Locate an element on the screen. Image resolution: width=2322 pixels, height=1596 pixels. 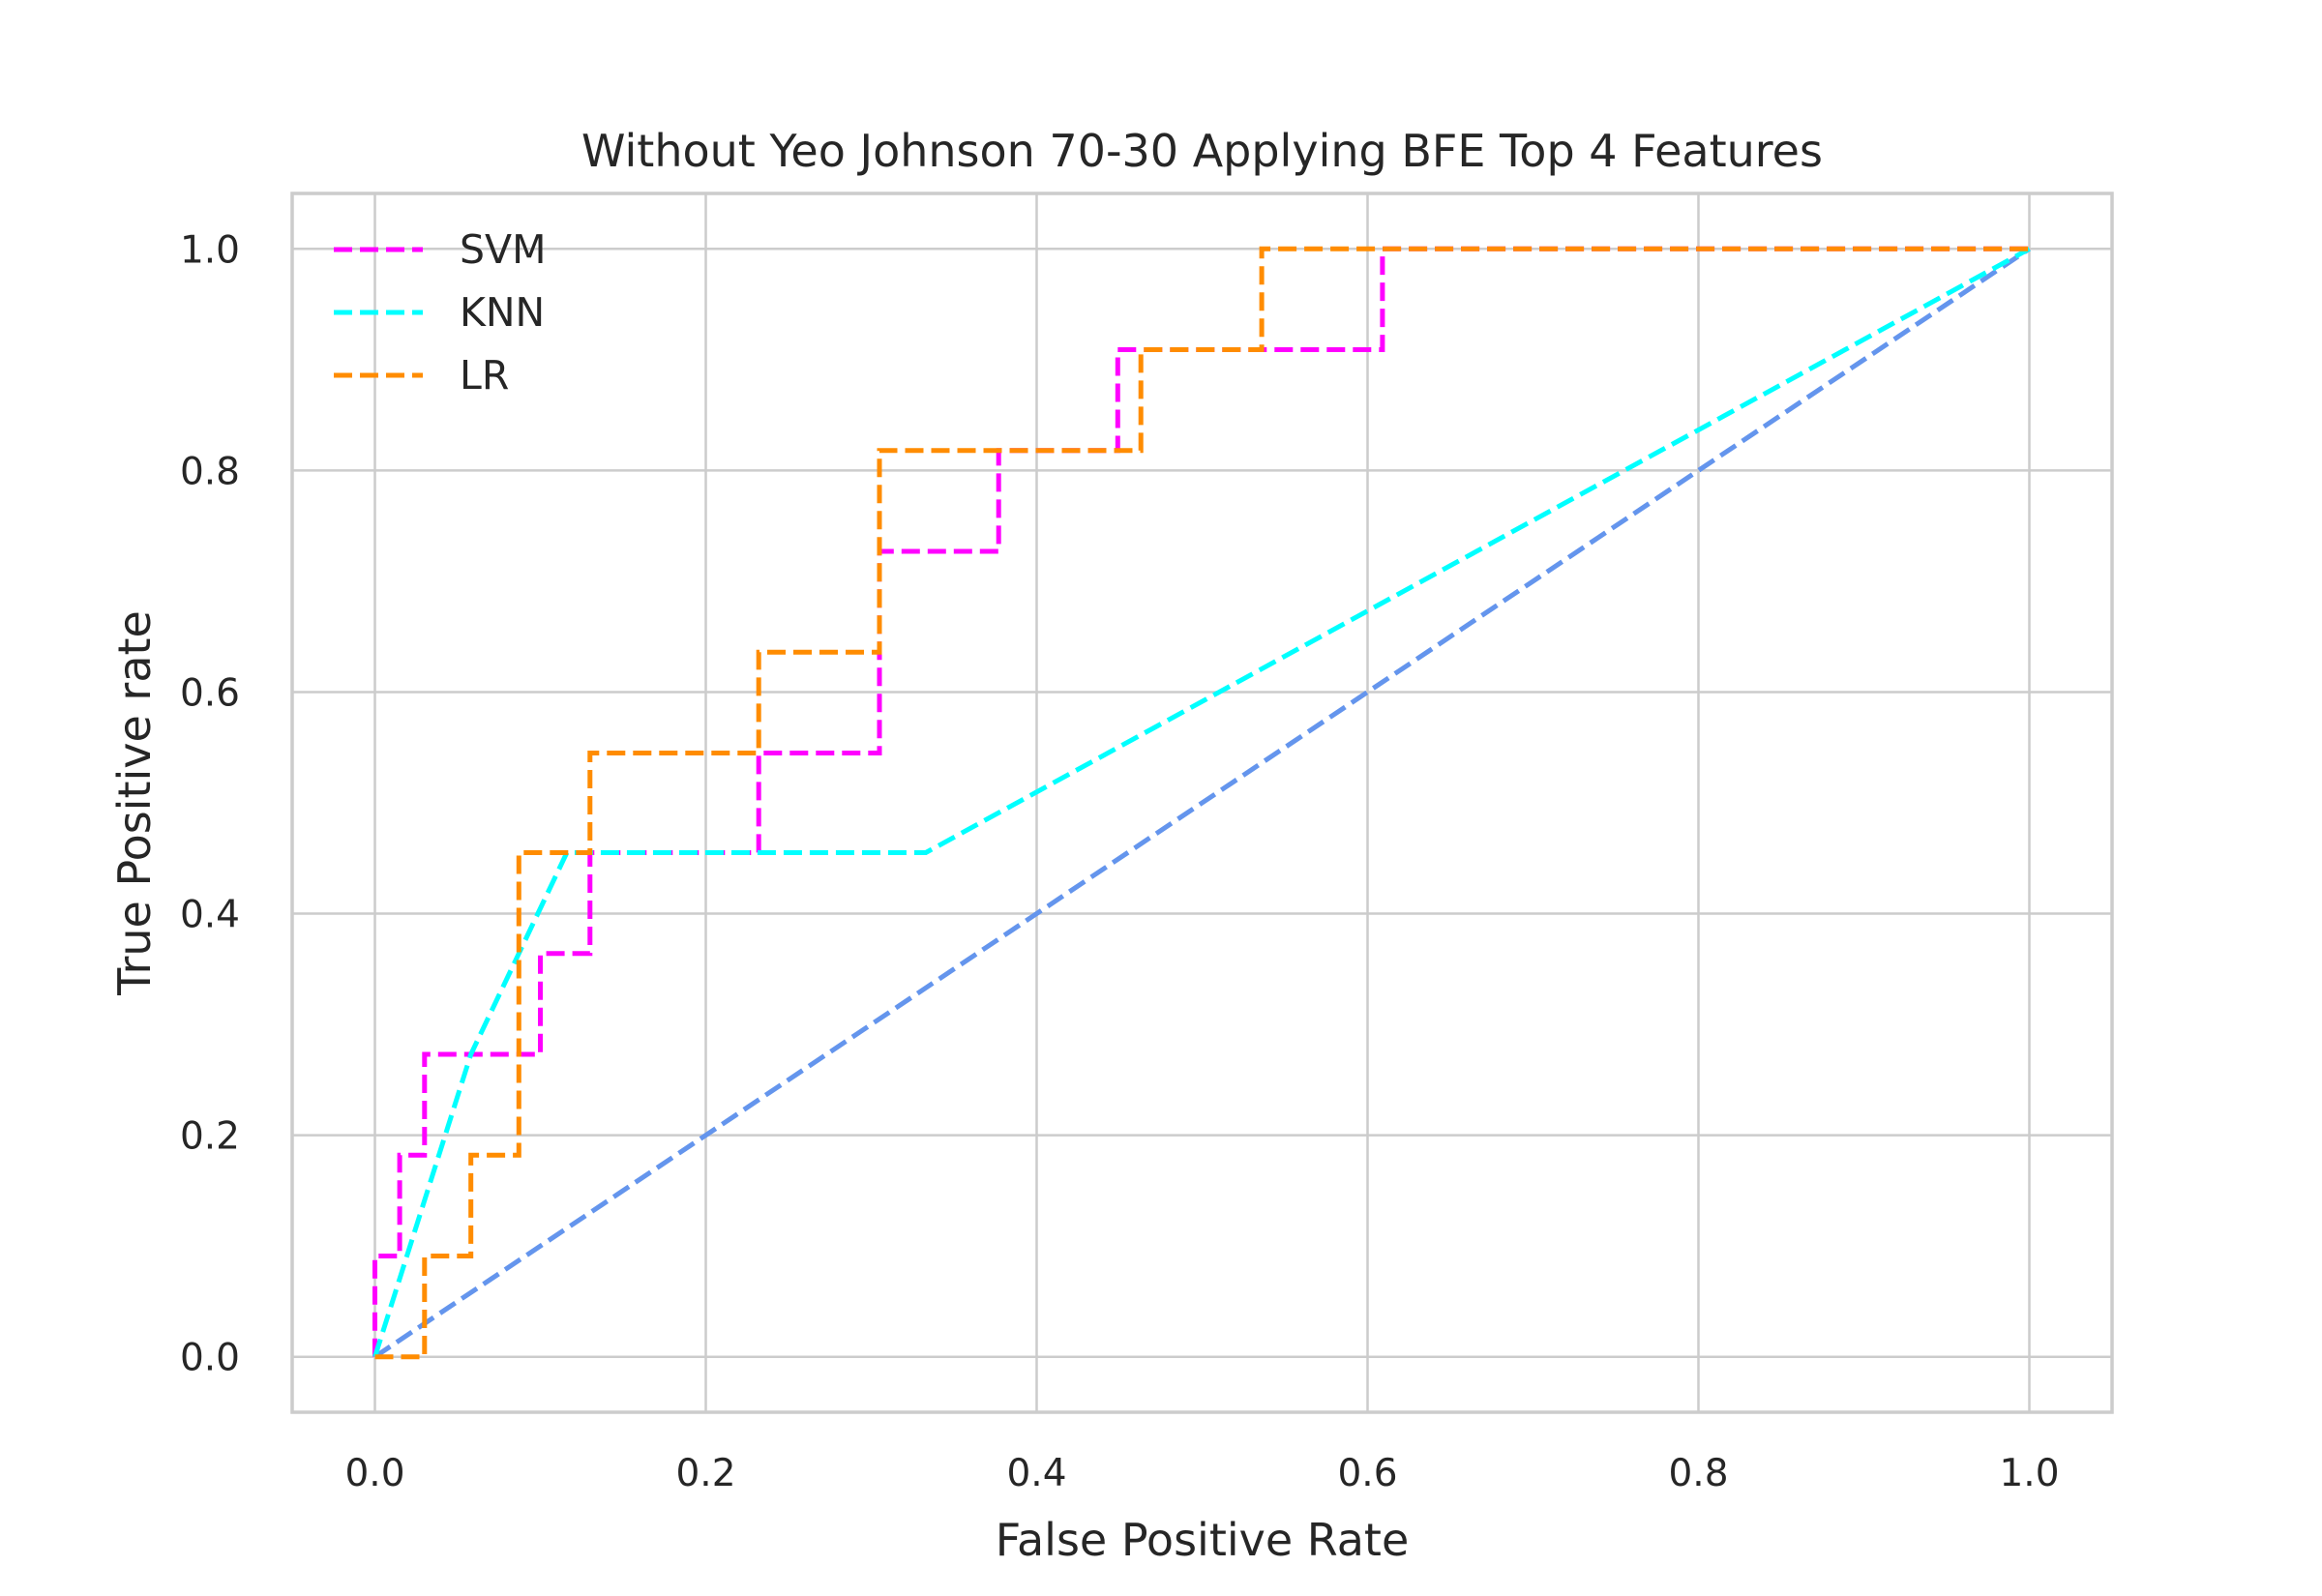
x-axis-label: False Positive Rate is located at coordinates (1203, 1540).